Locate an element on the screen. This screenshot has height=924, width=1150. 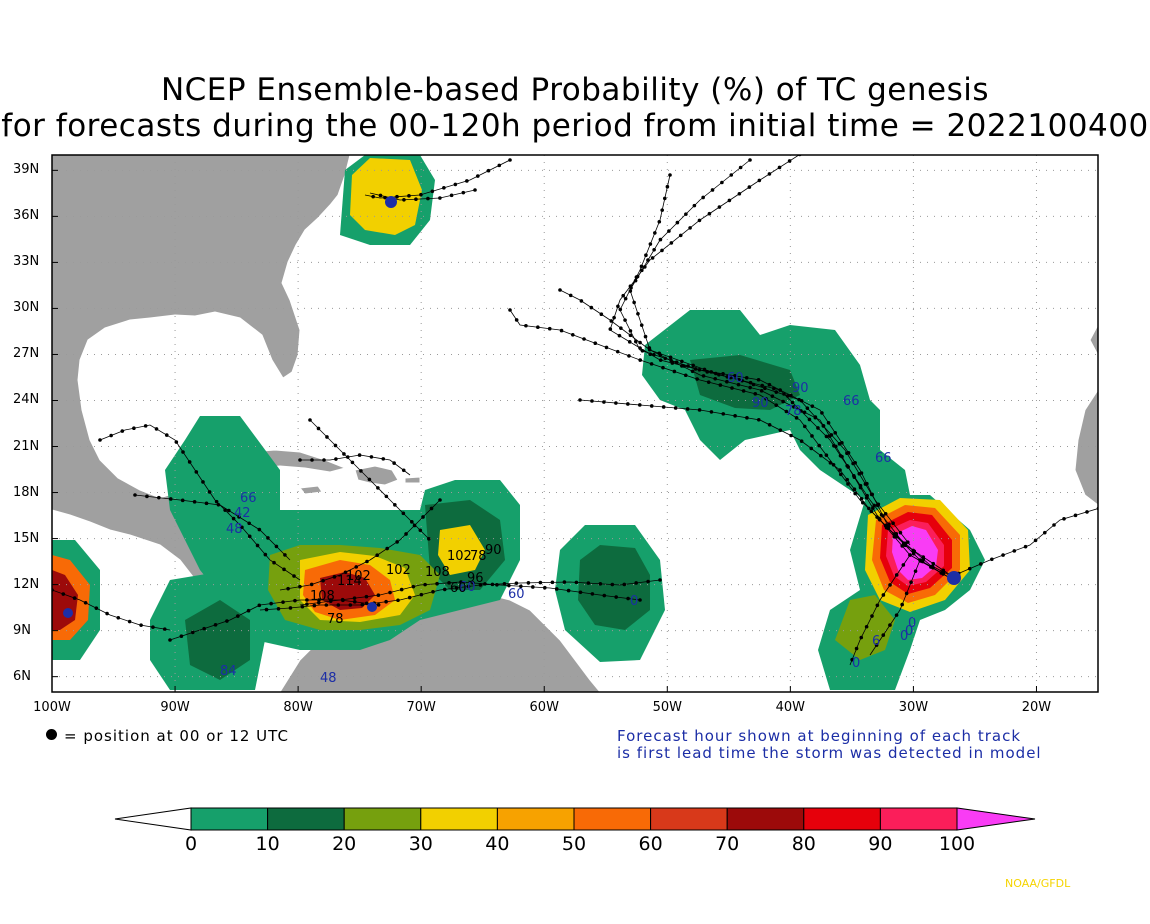
hour-label: 78 is located at coordinates (478, 556).